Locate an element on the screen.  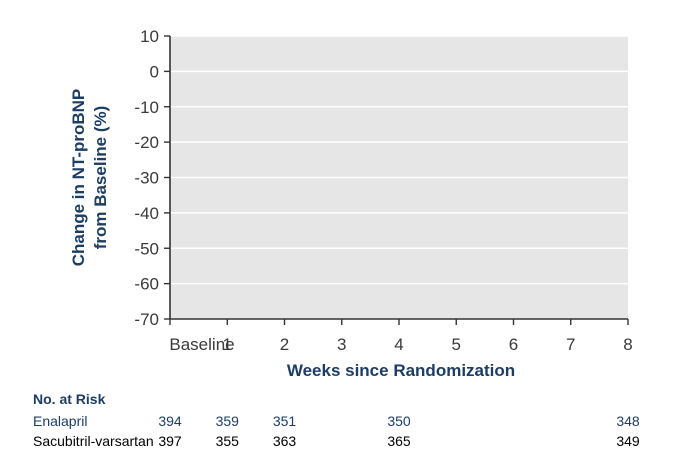
x-tick-label: 6 is located at coordinates (513, 344).